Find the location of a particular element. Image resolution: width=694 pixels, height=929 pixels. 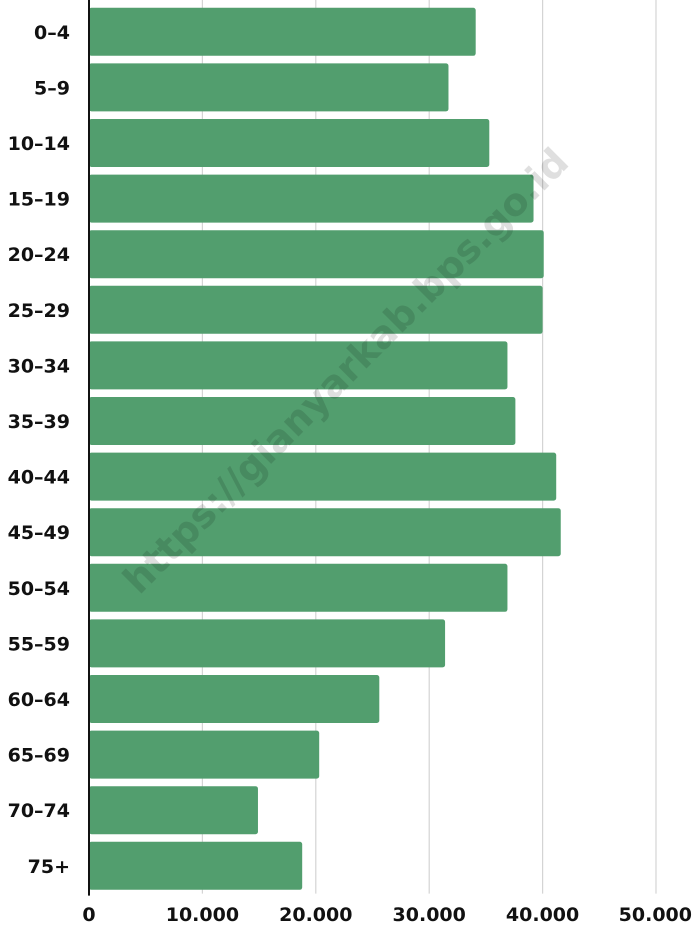

bar-25–29 is located at coordinates (316, 309).